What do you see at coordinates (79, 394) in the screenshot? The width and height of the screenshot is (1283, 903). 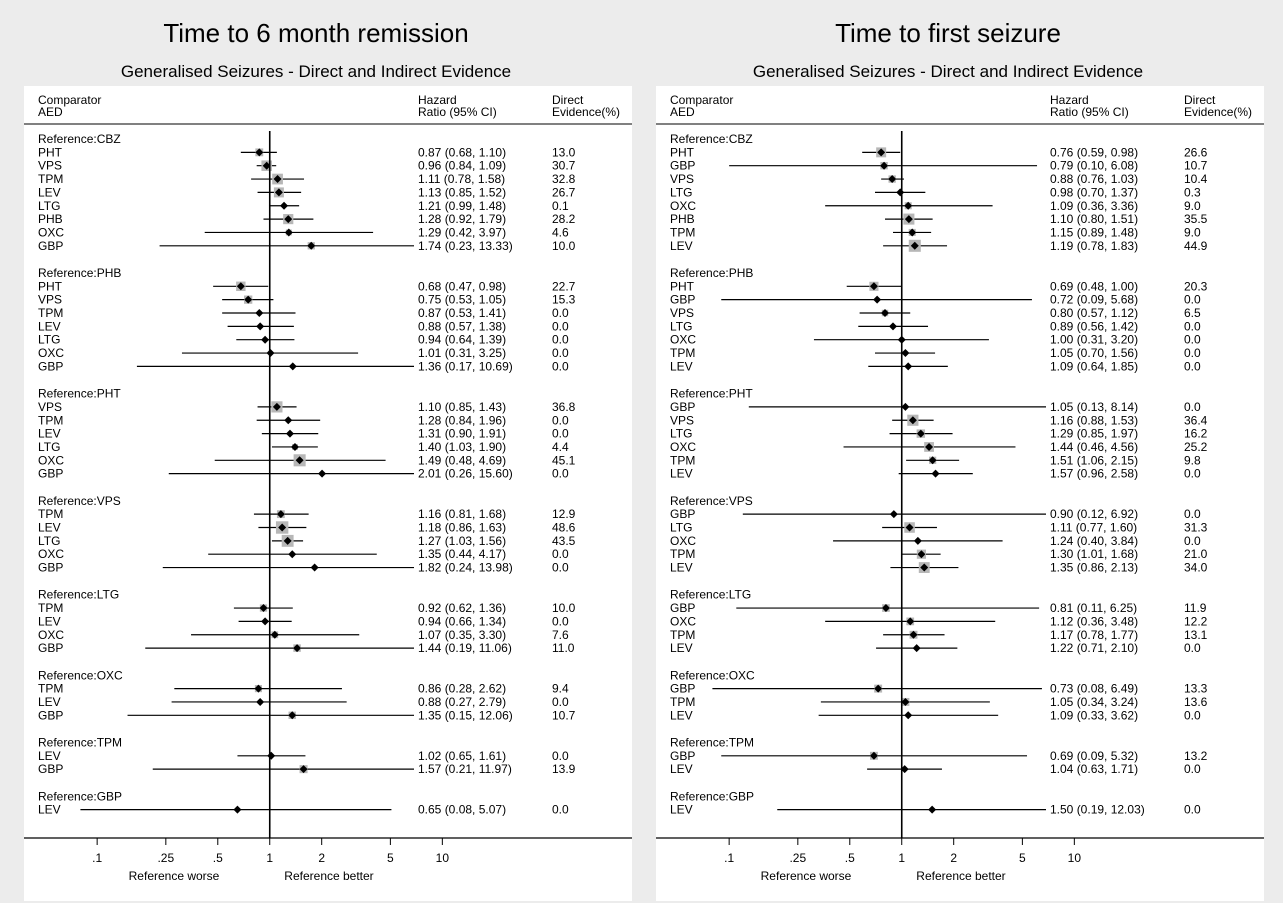 I see `reference-group-label: Reference:PHT` at bounding box center [79, 394].